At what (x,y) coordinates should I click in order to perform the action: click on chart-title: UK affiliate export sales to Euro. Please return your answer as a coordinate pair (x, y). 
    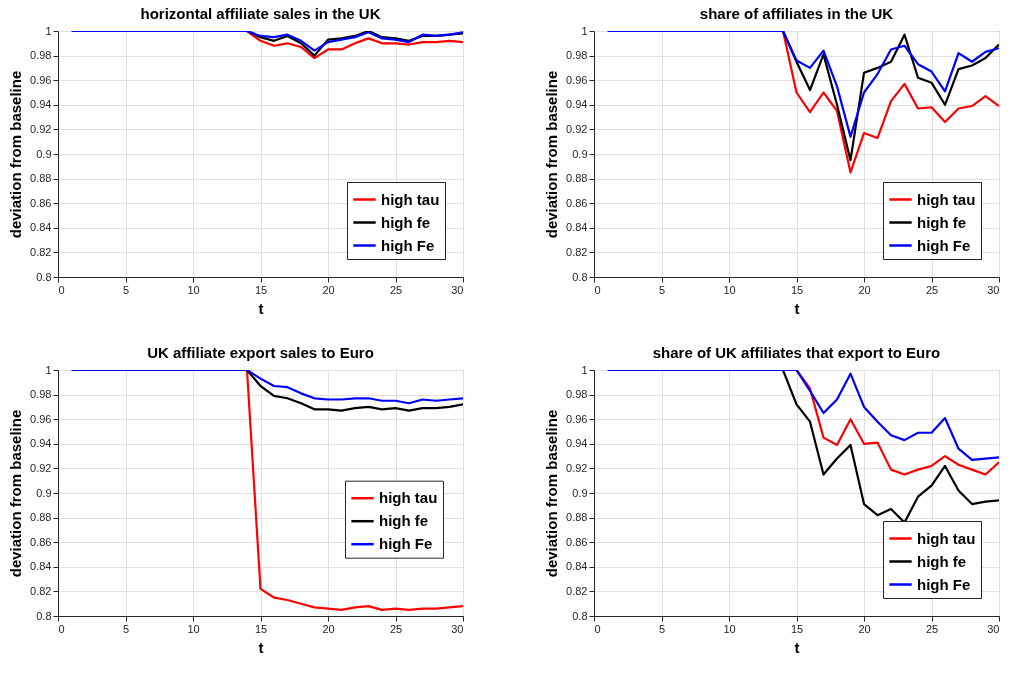
    Looking at the image, I should click on (260, 352).